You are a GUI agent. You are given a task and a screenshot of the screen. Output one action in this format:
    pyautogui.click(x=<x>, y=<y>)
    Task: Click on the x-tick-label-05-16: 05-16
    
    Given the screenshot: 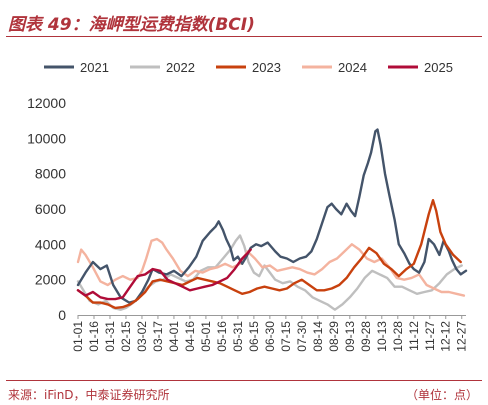 What is the action you would take?
    pyautogui.click(x=222, y=336)
    